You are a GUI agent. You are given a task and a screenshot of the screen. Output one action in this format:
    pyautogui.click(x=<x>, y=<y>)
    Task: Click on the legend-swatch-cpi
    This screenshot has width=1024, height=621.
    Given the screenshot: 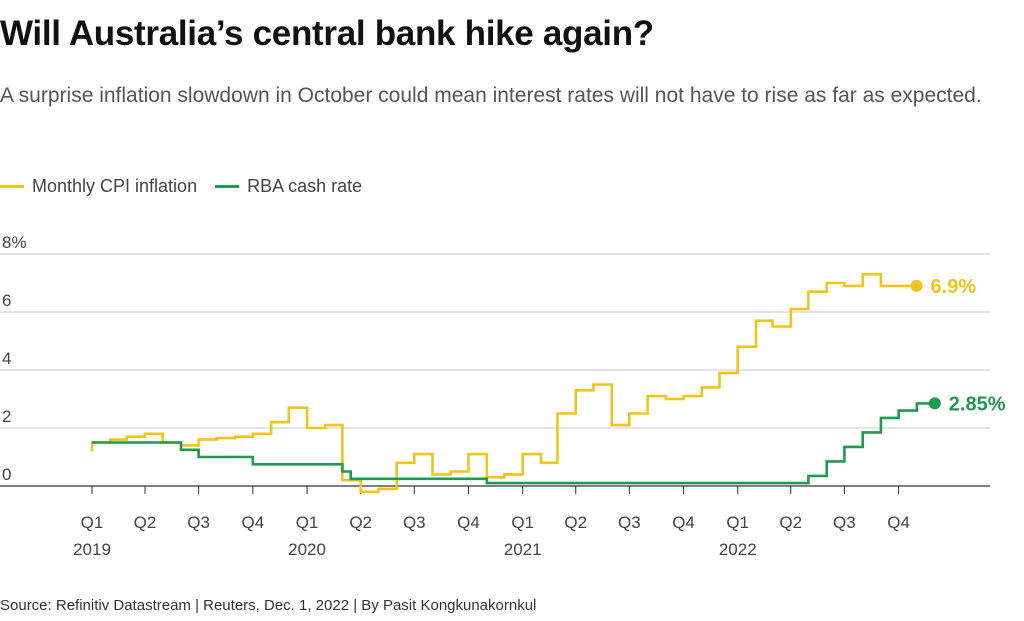 What is the action you would take?
    pyautogui.click(x=12, y=186)
    